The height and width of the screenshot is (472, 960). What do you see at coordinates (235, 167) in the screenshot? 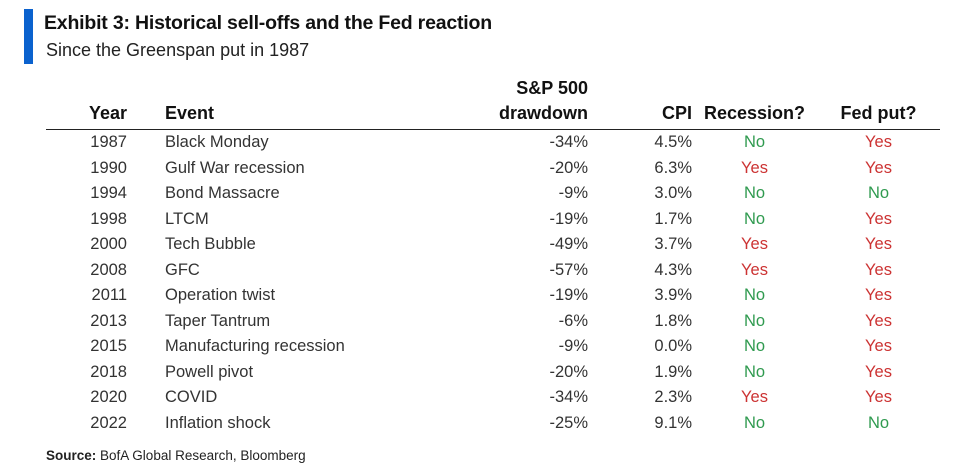
I see `cell-event: Gulf War recession` at bounding box center [235, 167].